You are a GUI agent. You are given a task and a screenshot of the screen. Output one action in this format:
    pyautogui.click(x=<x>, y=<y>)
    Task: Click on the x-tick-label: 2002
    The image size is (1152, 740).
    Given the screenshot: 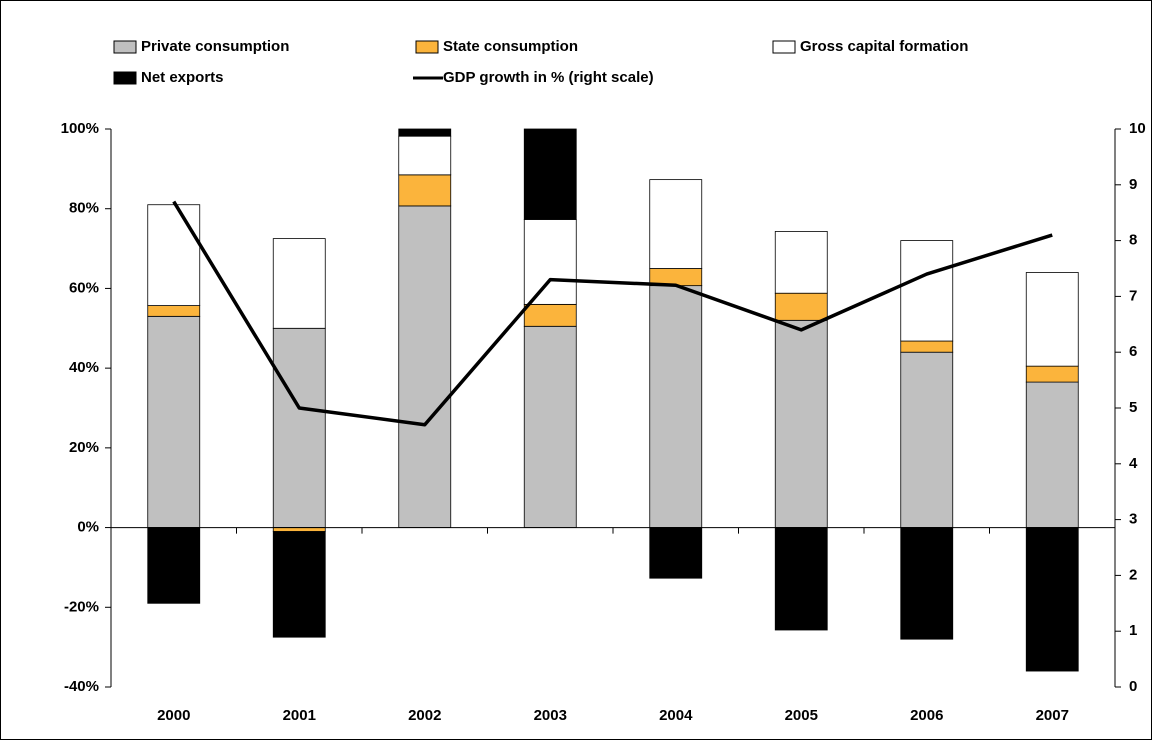 What is the action you would take?
    pyautogui.click(x=424, y=715)
    